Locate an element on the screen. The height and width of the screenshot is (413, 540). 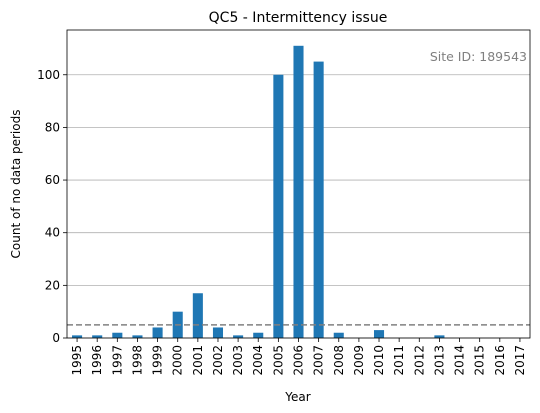
bar-2004 is located at coordinates (258, 335).